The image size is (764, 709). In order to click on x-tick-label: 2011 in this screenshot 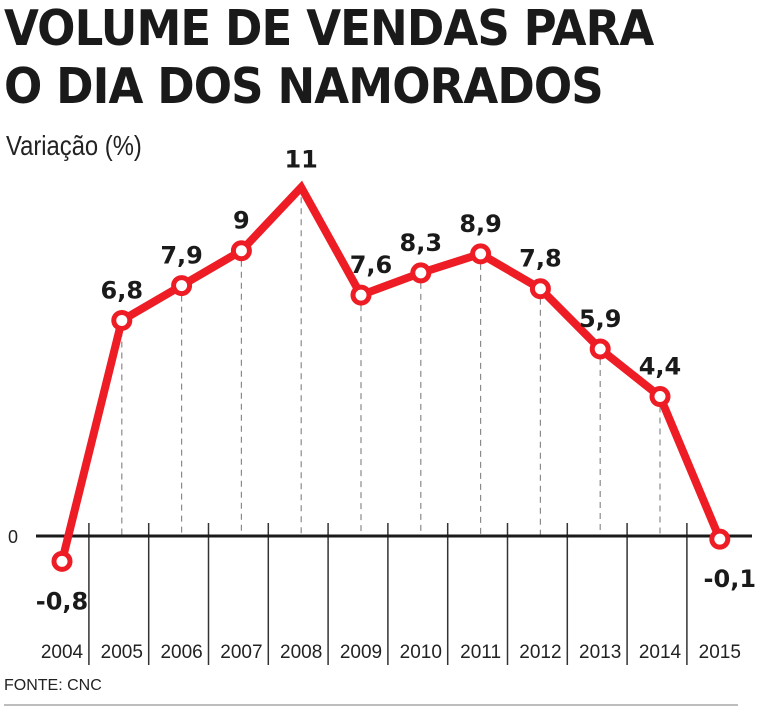, I will do `click(480, 652)`.